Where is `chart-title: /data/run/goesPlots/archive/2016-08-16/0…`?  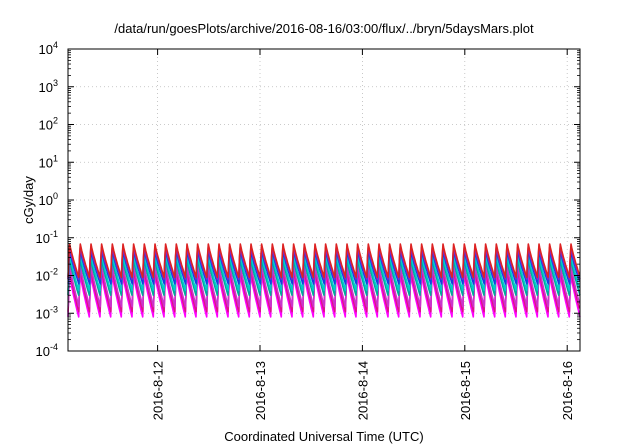 chart-title: /data/run/goesPlots/archive/2016-08-16/0… is located at coordinates (324, 28).